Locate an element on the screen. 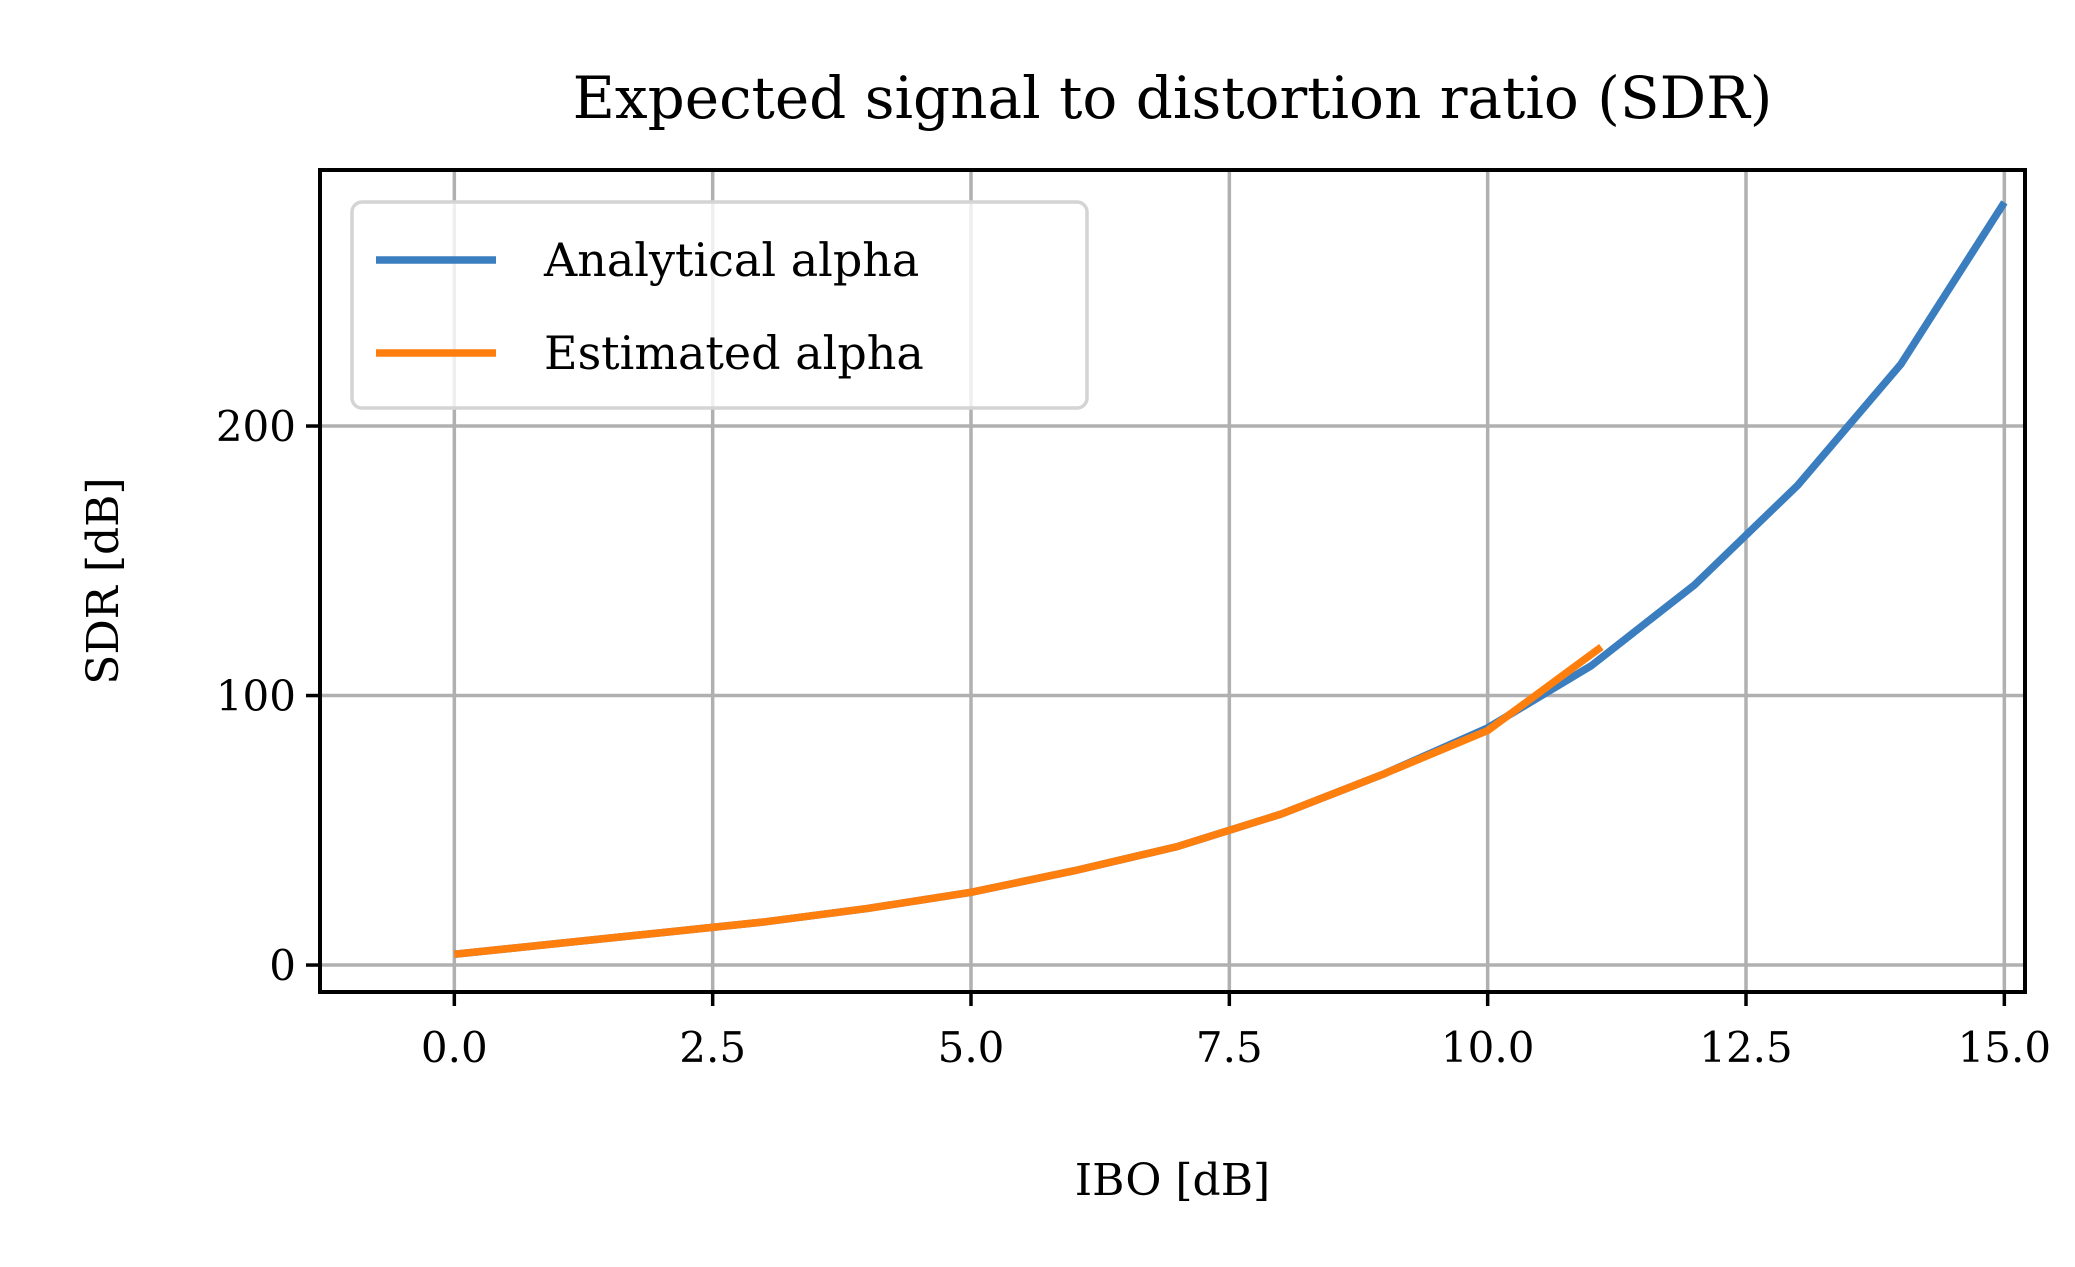 The image size is (2075, 1267). x-tick-label: 2.5 is located at coordinates (712, 1047).